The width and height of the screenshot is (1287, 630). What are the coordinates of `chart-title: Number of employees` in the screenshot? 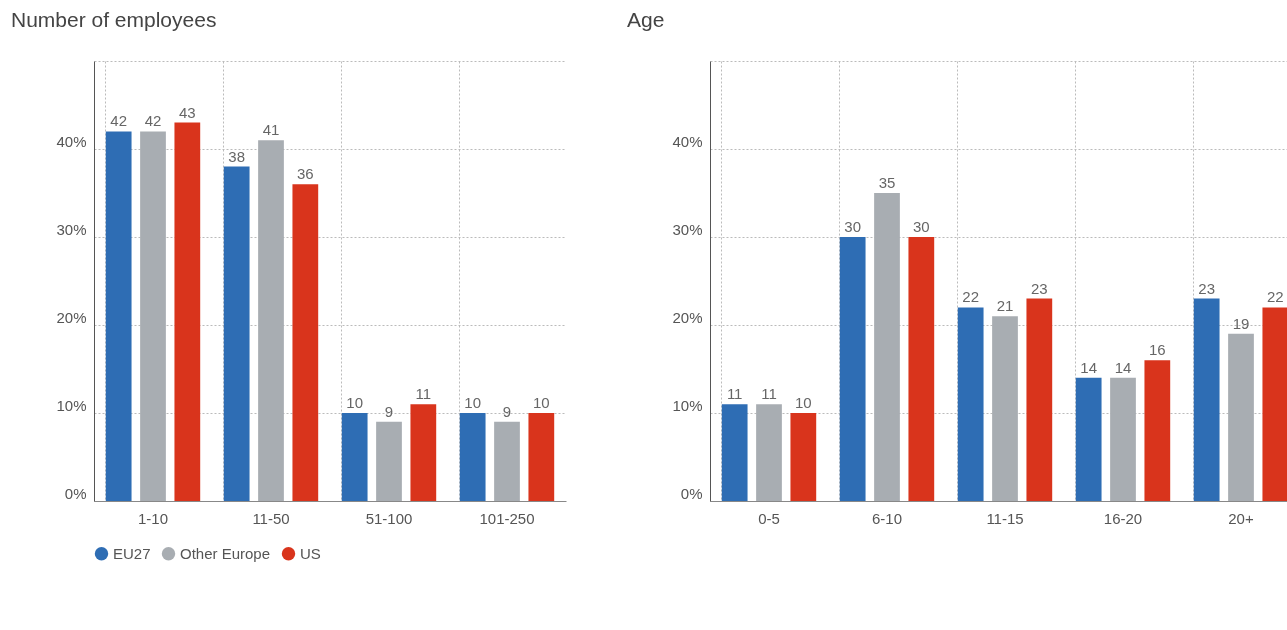 It's located at (113, 19).